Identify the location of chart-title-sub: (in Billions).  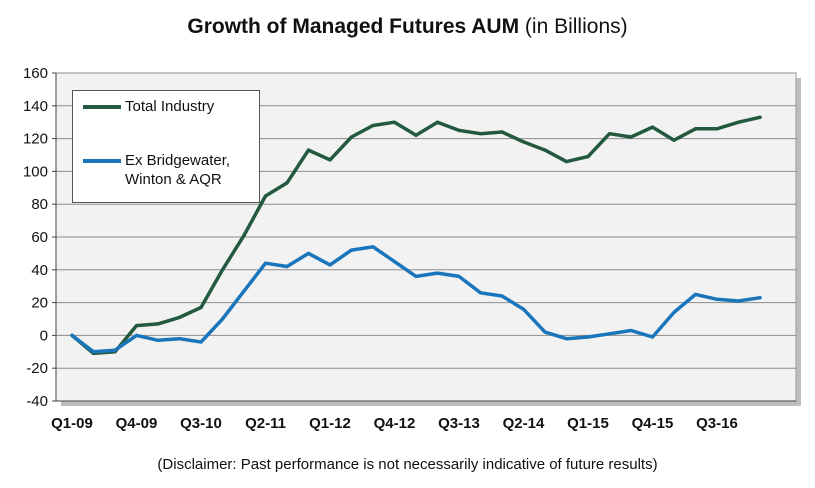
(576, 26).